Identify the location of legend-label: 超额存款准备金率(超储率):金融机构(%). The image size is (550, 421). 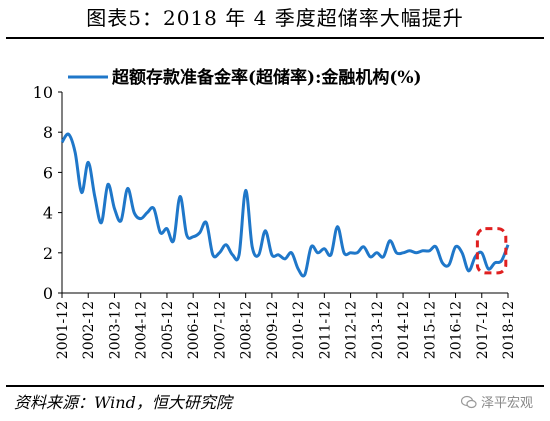
(267, 77).